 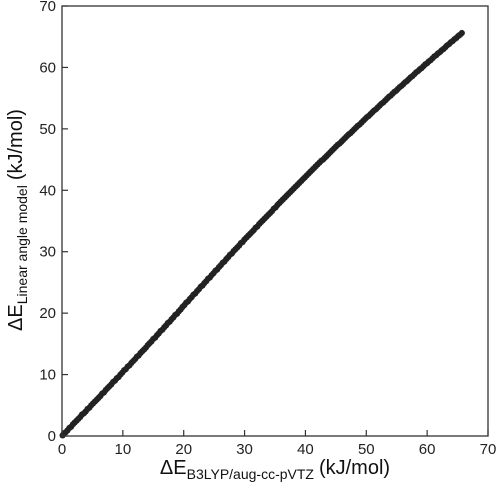 I want to click on x-tick-label: 20, so click(x=183, y=449).